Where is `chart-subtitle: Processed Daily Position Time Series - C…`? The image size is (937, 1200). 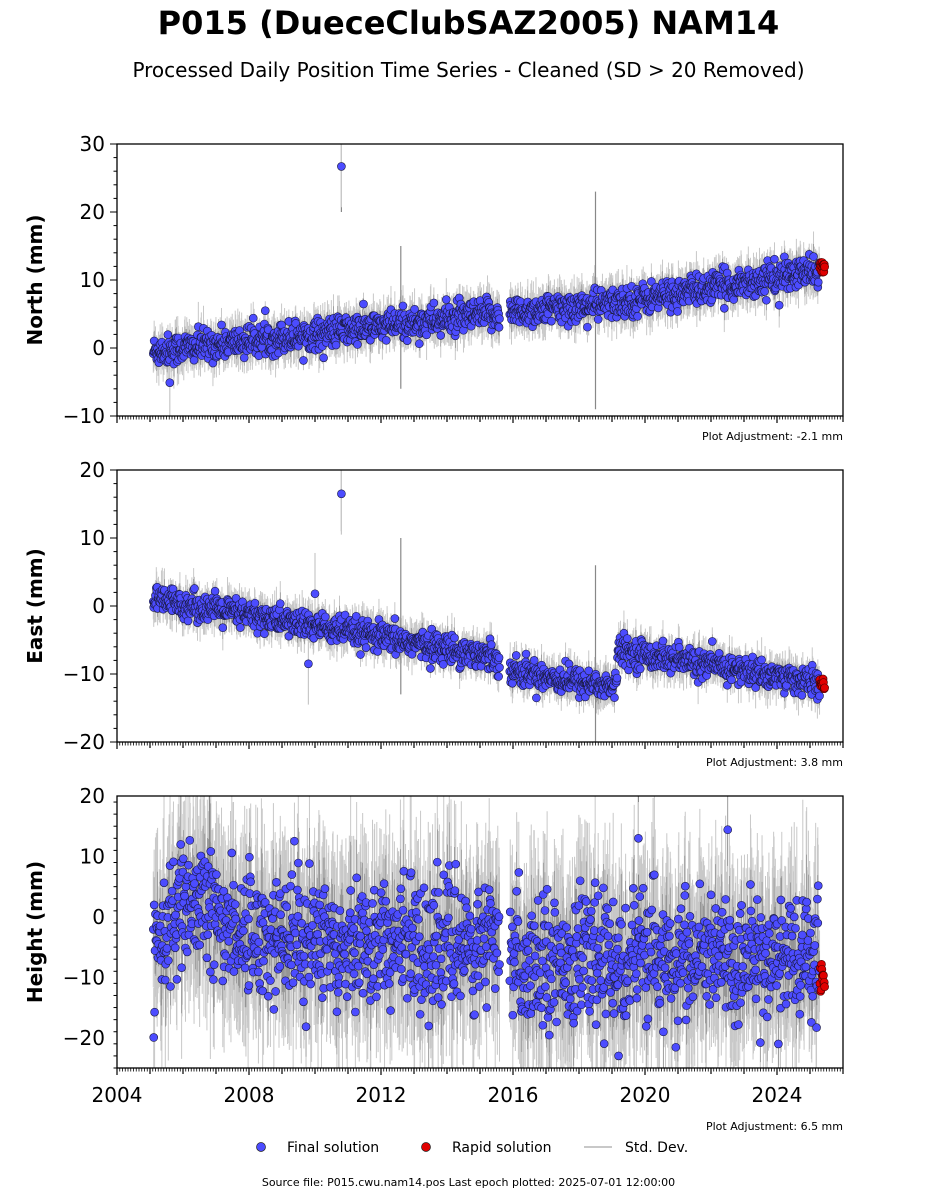 chart-subtitle: Processed Daily Position Time Series - C… is located at coordinates (468, 70).